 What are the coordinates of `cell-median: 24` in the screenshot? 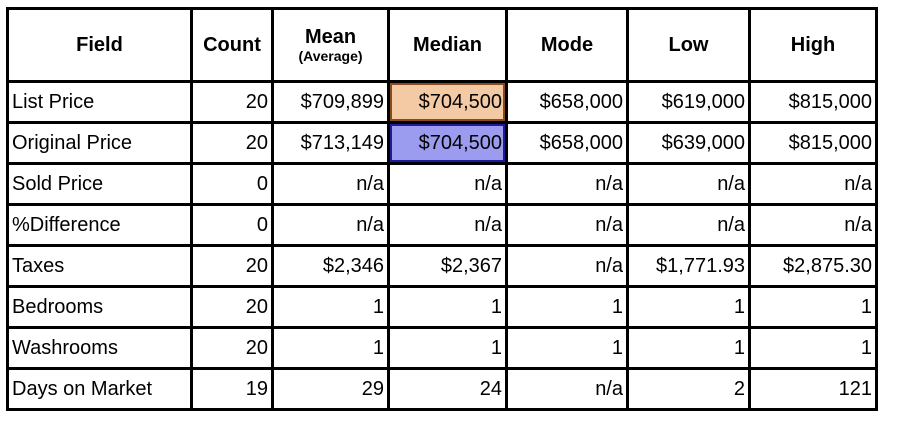 It's located at (447, 389).